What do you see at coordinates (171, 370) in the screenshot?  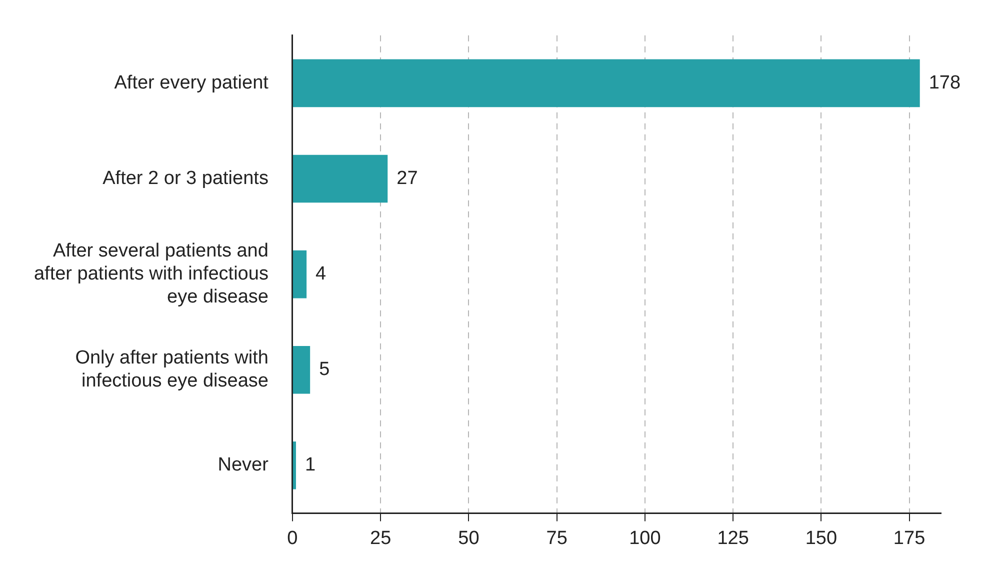 I see `y-tick-label: Only after patients with infectious eye disease` at bounding box center [171, 370].